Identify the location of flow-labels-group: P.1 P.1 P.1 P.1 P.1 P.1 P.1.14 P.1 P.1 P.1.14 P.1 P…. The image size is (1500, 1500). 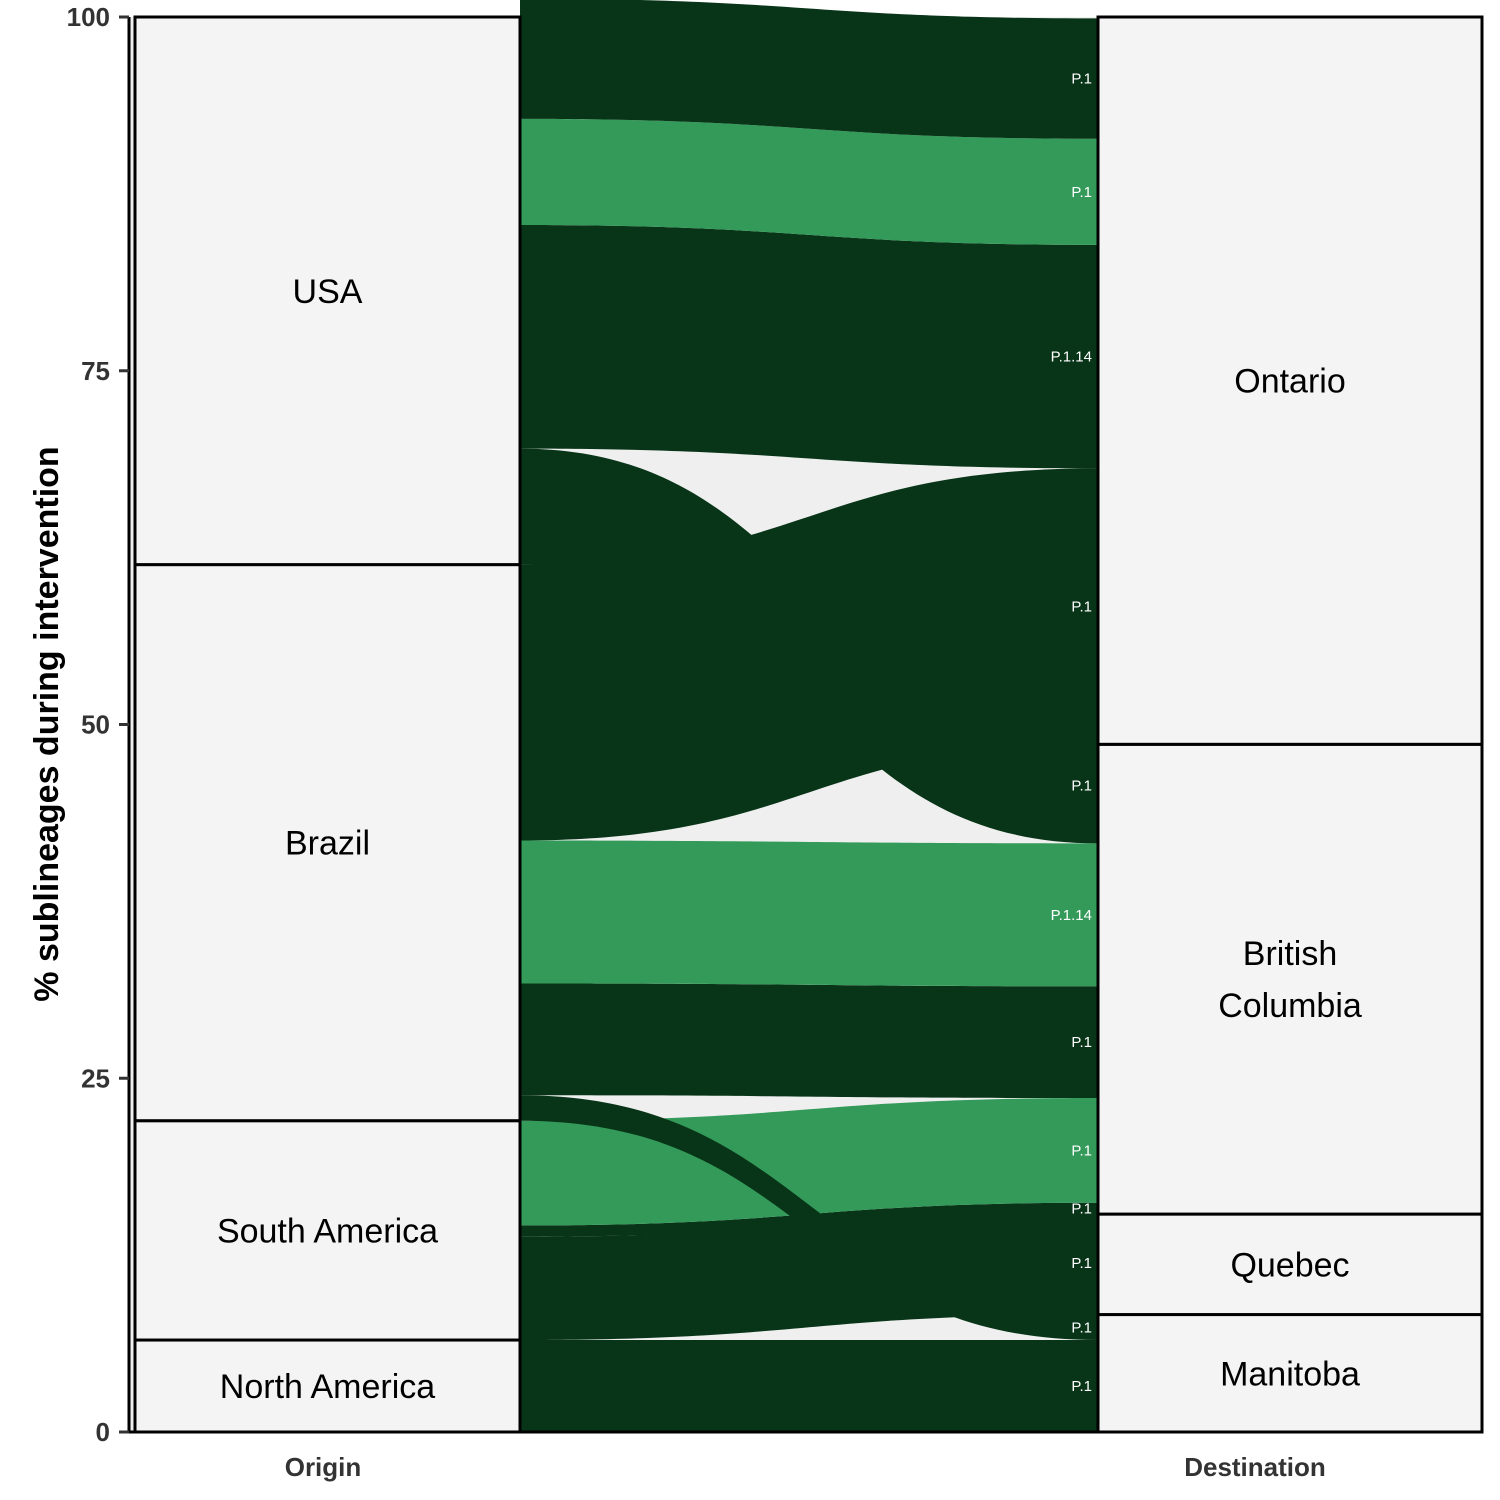
(1071, 733).